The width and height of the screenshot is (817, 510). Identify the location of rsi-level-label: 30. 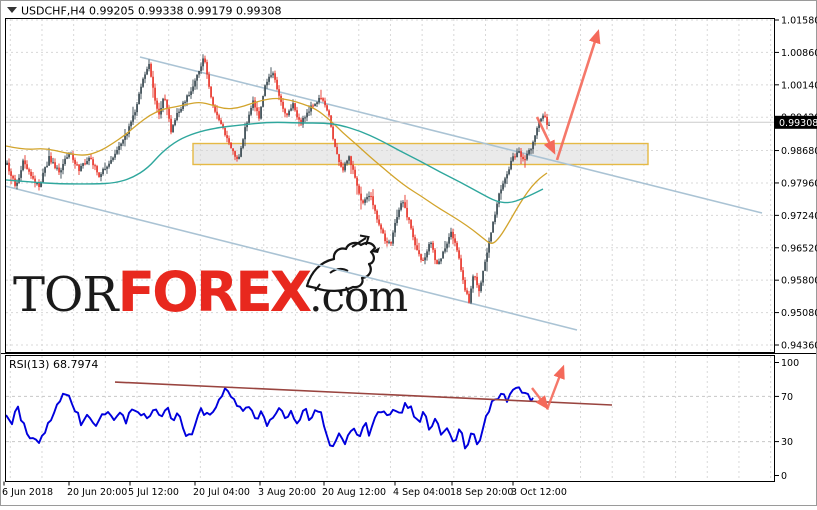
(787, 442).